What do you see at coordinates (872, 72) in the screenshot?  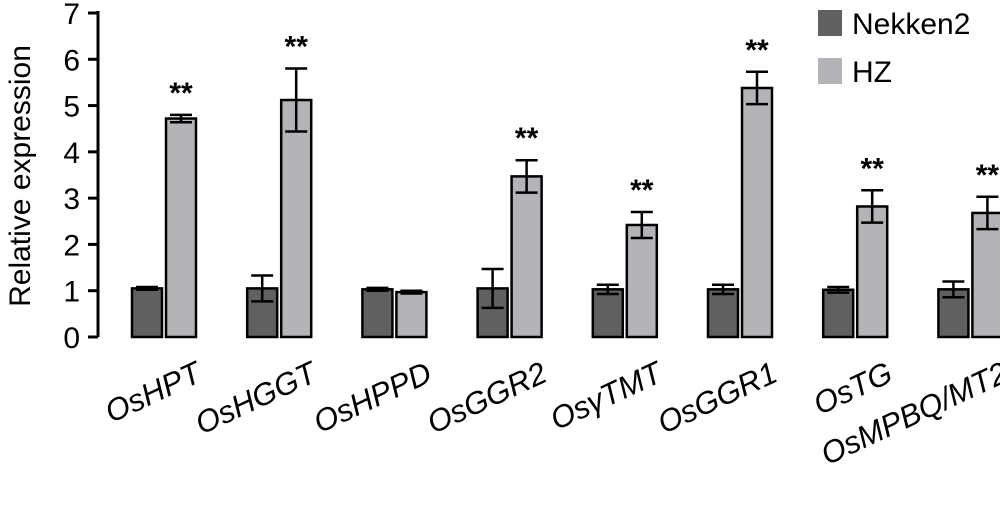 I see `legend-label: HZ` at bounding box center [872, 72].